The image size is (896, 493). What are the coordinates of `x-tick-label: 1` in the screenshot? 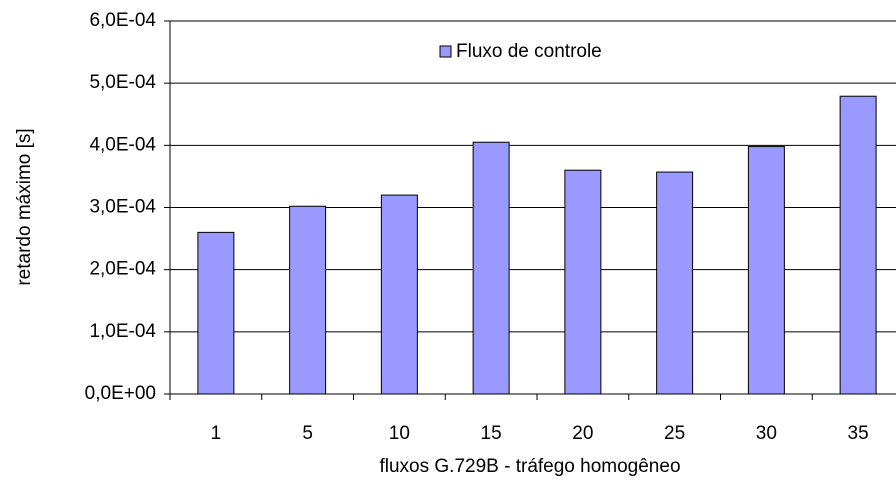 It's located at (216, 433).